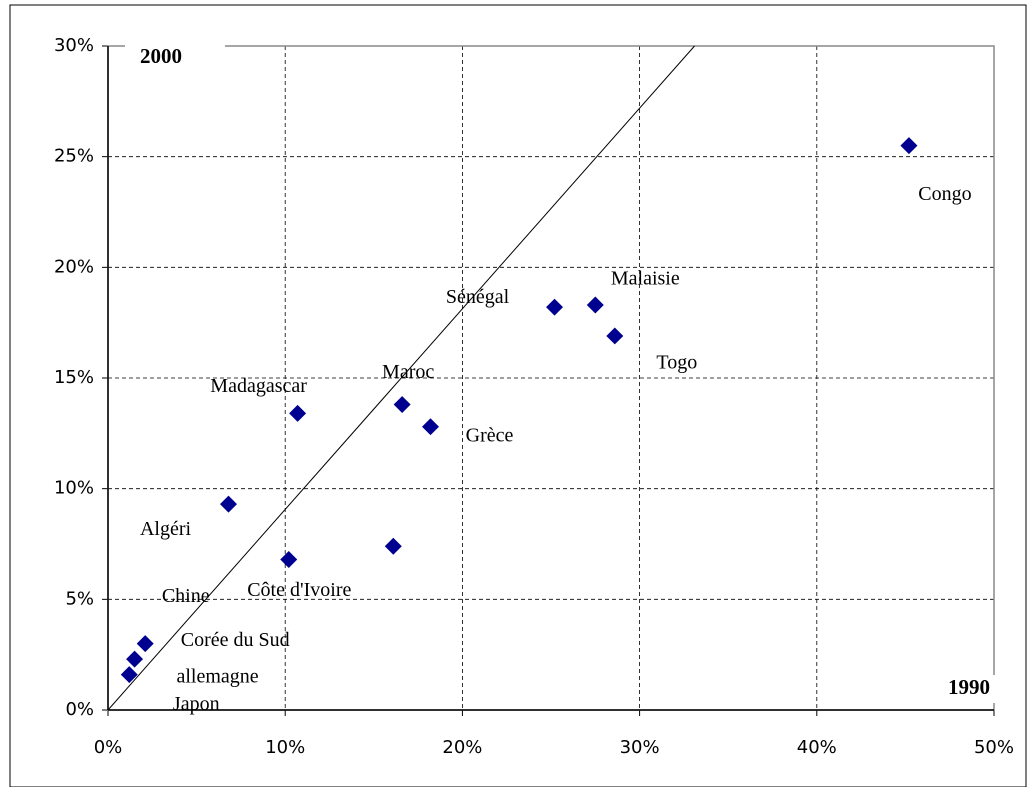 Image resolution: width=1035 pixels, height=787 pixels. I want to click on data-label: Togo, so click(676, 363).